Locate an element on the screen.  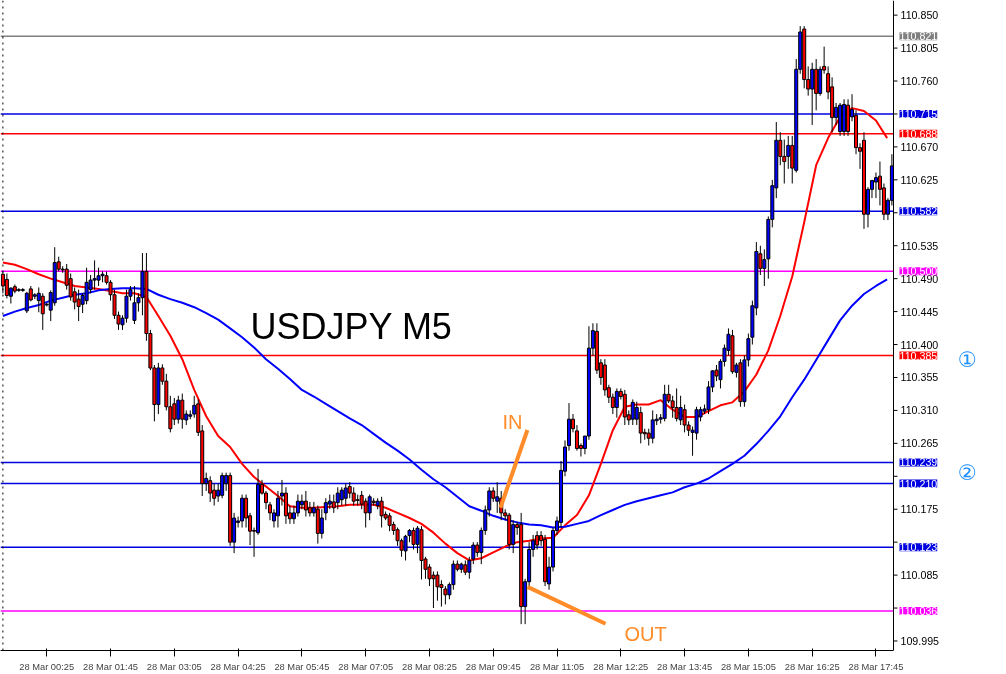
x-tick-label: 28 Mar 01:45 is located at coordinates (111, 666).